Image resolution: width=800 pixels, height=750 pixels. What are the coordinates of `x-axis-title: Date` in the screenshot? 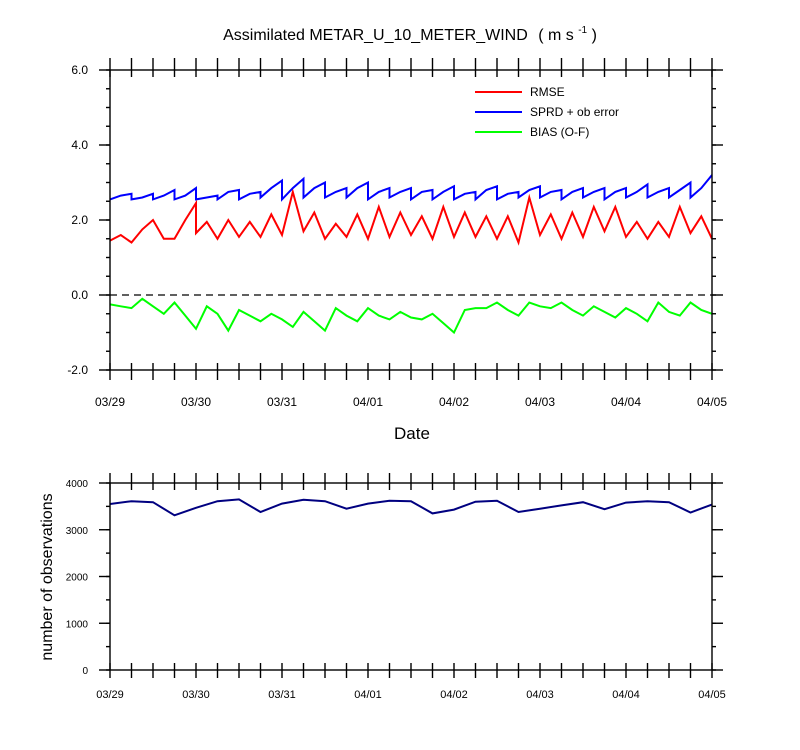 It's located at (412, 433).